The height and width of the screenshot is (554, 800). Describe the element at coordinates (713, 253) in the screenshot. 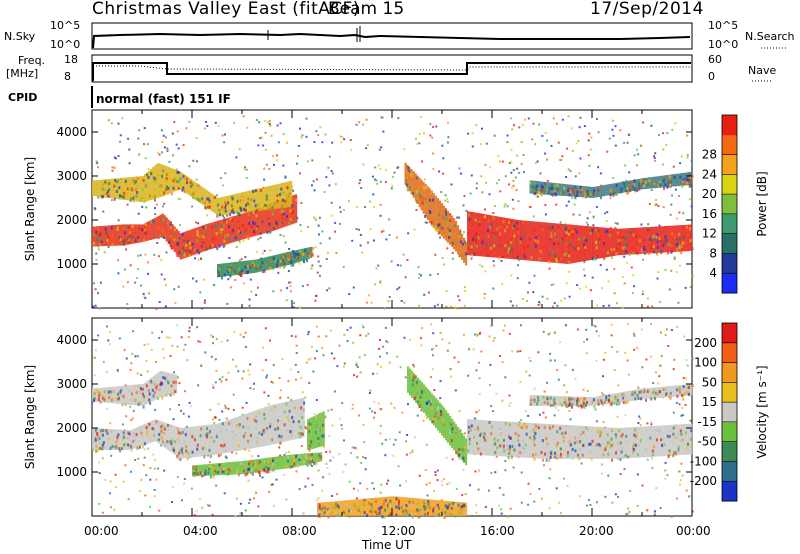

I see `power-colorbar-label: 8` at that location.